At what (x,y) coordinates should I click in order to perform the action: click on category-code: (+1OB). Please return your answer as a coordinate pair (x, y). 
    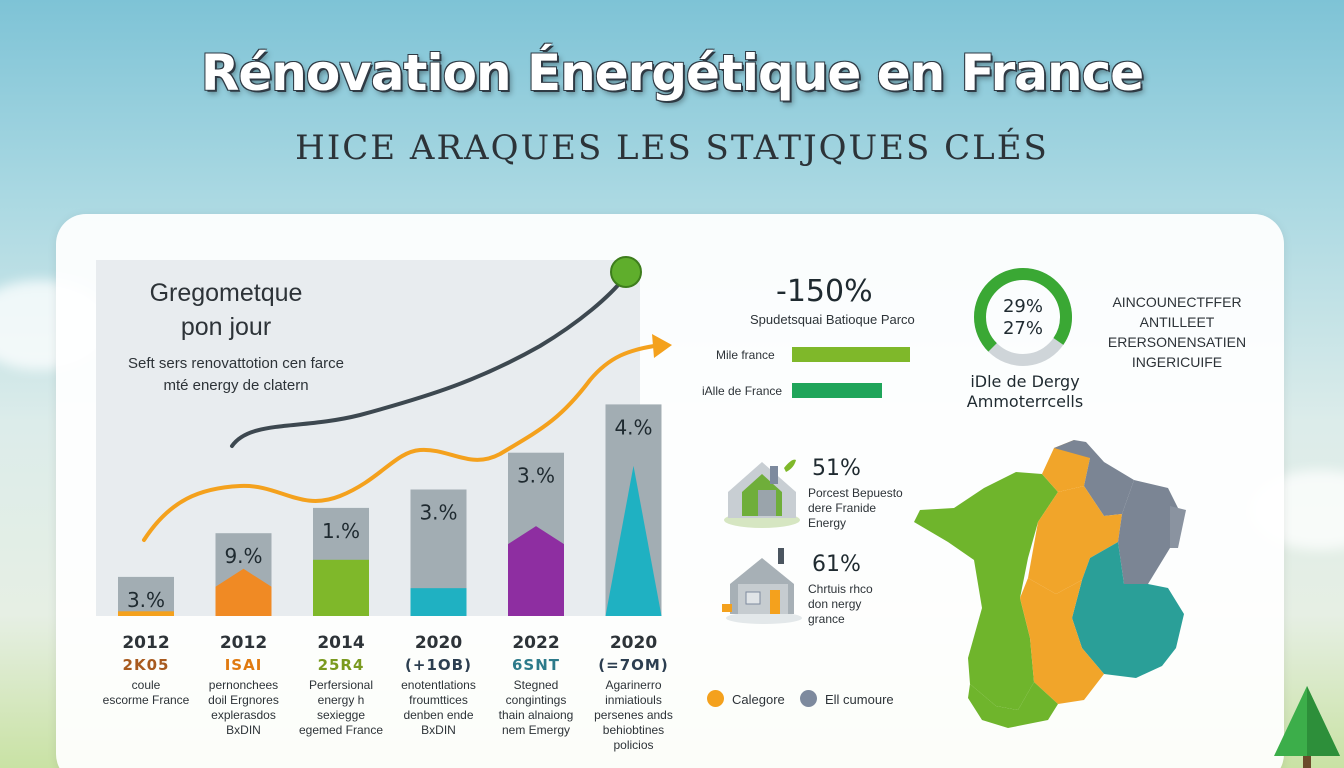
    Looking at the image, I should click on (438, 665).